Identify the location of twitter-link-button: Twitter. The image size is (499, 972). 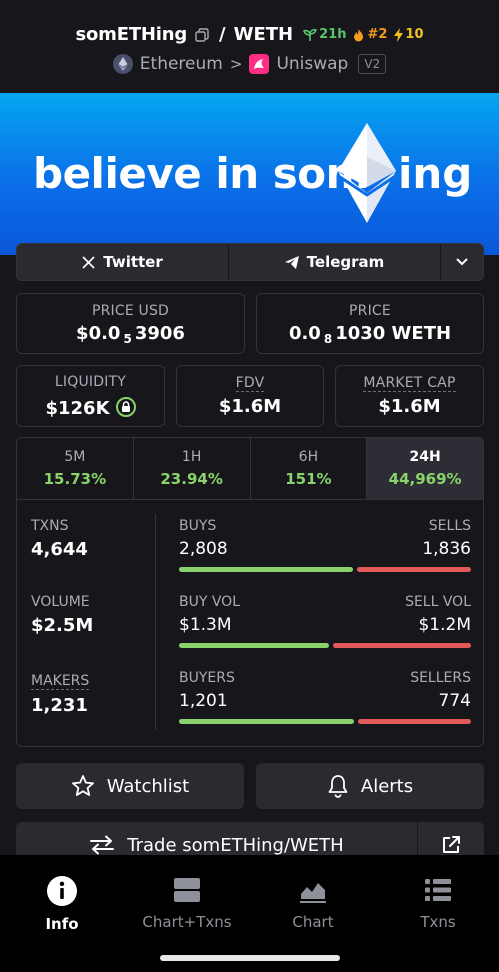
(123, 262).